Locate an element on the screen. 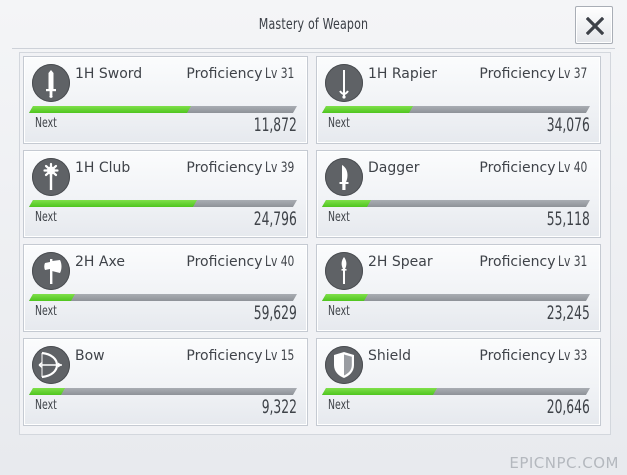  proficiency-level: Proficiency Lv 37 is located at coordinates (535, 74).